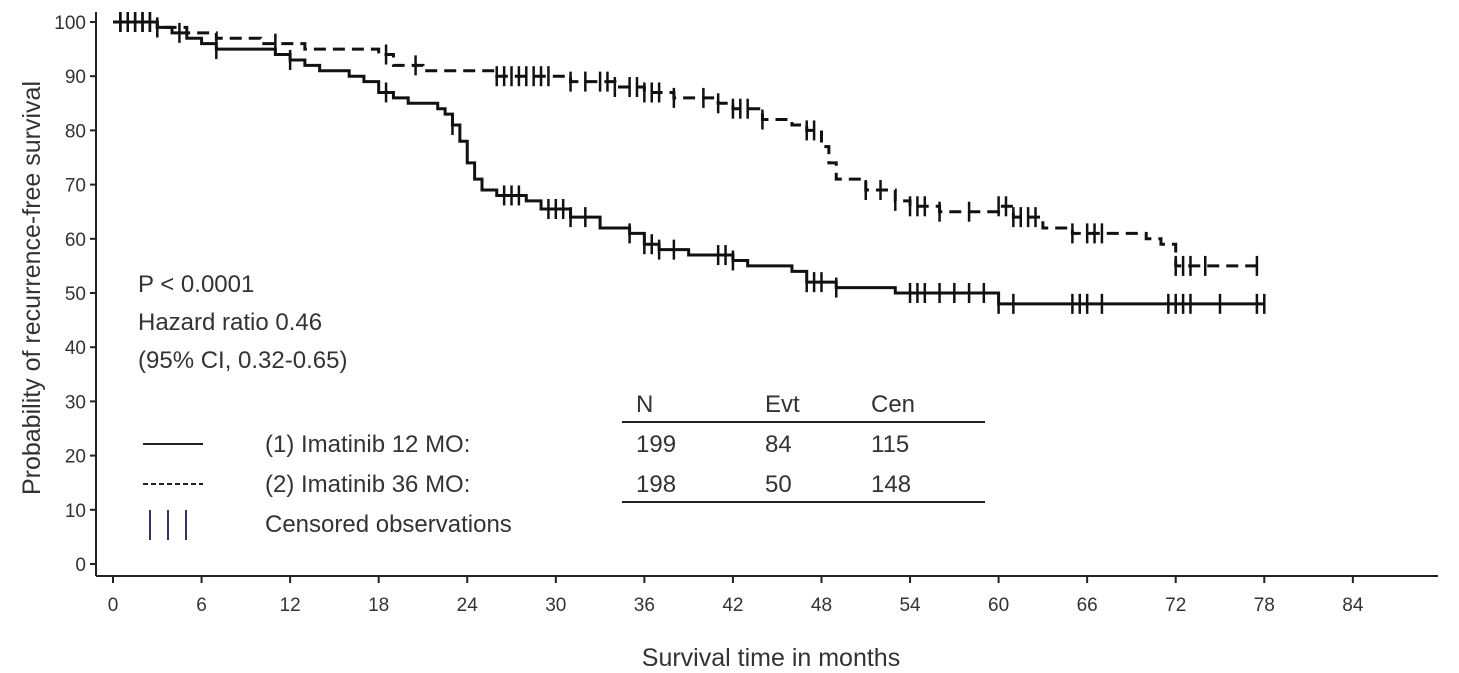 The height and width of the screenshot is (673, 1459). I want to click on y-axis-ticks: 0 10 20 30 40 50 60 70 80 90 100, so click(75, 294).